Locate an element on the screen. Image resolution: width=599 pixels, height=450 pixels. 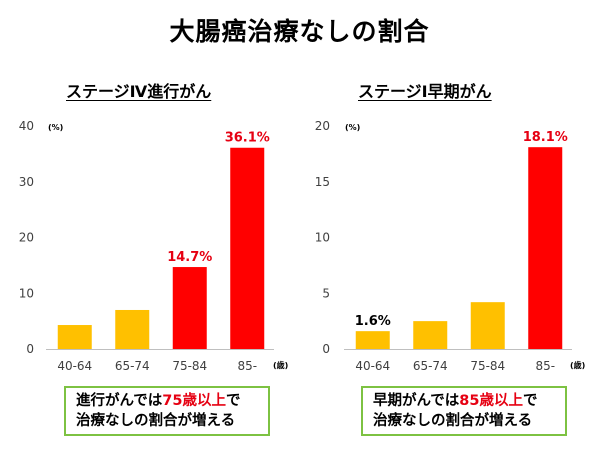
right-y-tick-label: 0 is located at coordinates (326, 349).